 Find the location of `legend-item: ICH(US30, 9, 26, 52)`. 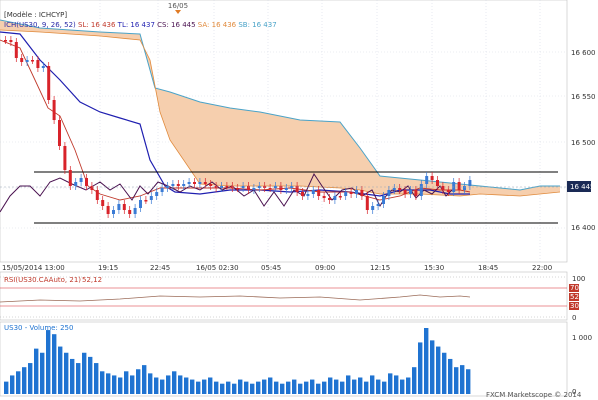

legend-item: ICH(US30, 9, 26, 52) is located at coordinates (40, 25).